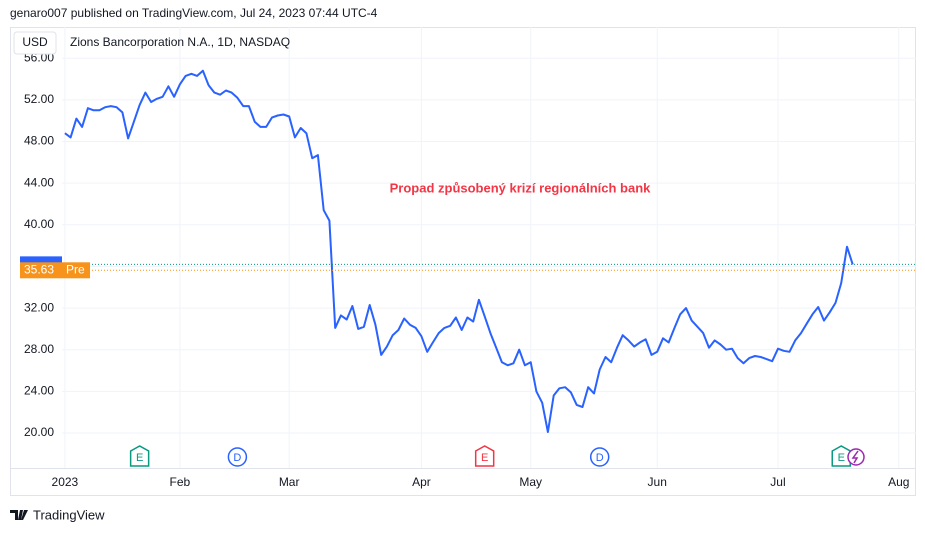 The image size is (925, 538). What do you see at coordinates (521, 187) in the screenshot?
I see `annotation: Propad způsobený krizí regionálních bank` at bounding box center [521, 187].